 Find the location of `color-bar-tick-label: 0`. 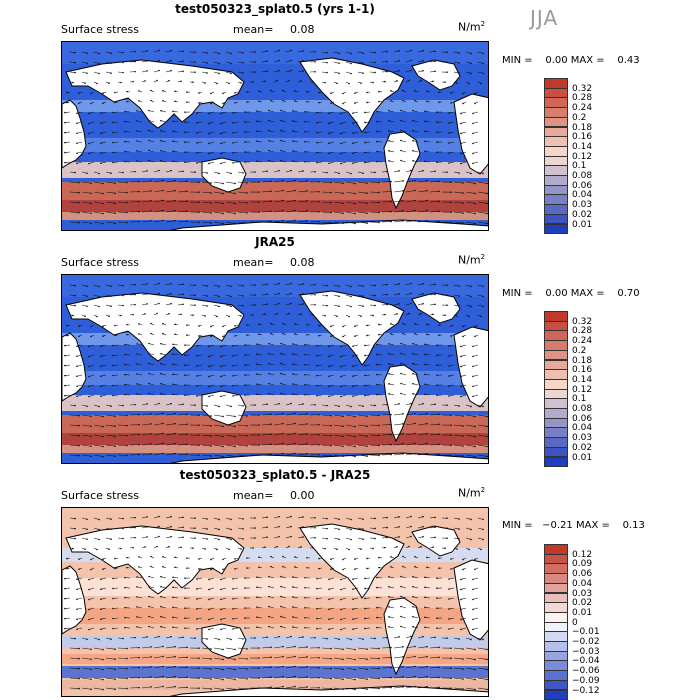

color-bar-tick-label: 0 is located at coordinates (575, 622).